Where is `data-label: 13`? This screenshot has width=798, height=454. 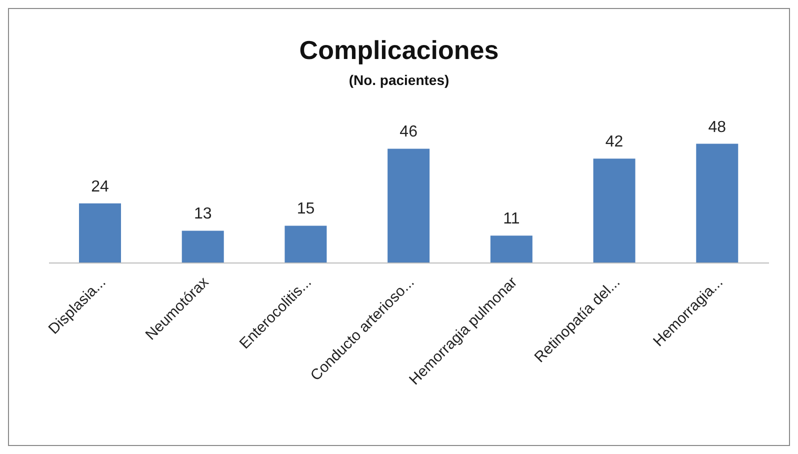 data-label: 13 is located at coordinates (203, 214).